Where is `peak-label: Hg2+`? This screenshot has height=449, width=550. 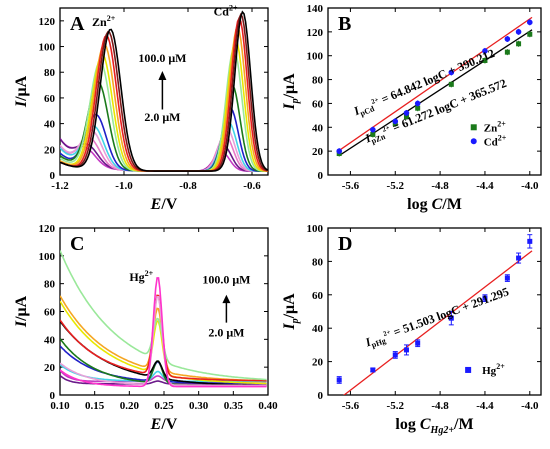
peak-label: Hg2+ is located at coordinates (141, 276).